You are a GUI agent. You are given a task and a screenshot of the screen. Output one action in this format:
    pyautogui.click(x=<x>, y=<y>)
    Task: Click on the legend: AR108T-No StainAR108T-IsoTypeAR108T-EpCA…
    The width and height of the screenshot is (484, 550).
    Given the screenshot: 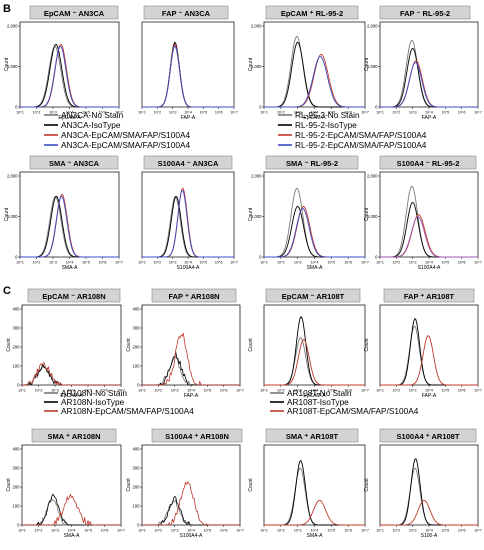 What is the action you would take?
    pyautogui.click(x=344, y=402)
    